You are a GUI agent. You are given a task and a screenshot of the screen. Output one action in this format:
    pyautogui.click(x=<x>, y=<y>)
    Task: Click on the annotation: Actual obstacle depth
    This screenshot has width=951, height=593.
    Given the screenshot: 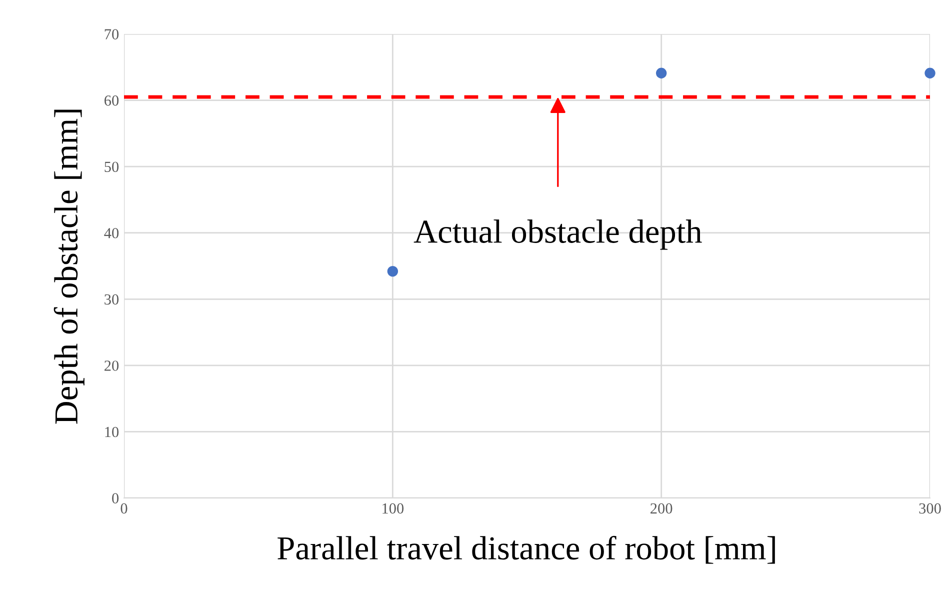 What is the action you would take?
    pyautogui.click(x=558, y=235)
    